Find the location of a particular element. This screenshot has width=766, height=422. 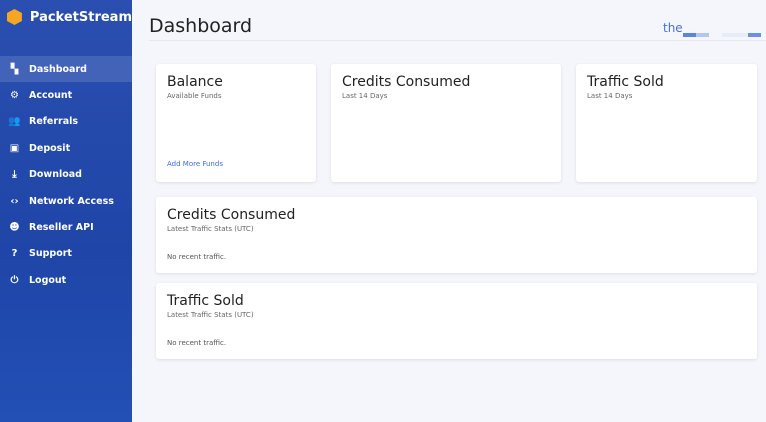

code-icon: ‹› is located at coordinates (14, 201).